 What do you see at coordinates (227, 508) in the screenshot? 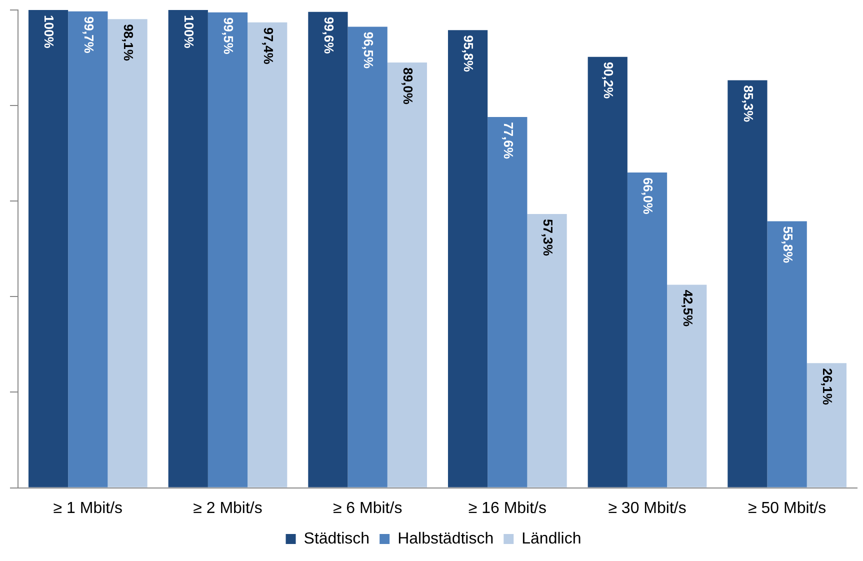
I see `x-tick-label: ≥ 2 Mbit/s` at bounding box center [227, 508].